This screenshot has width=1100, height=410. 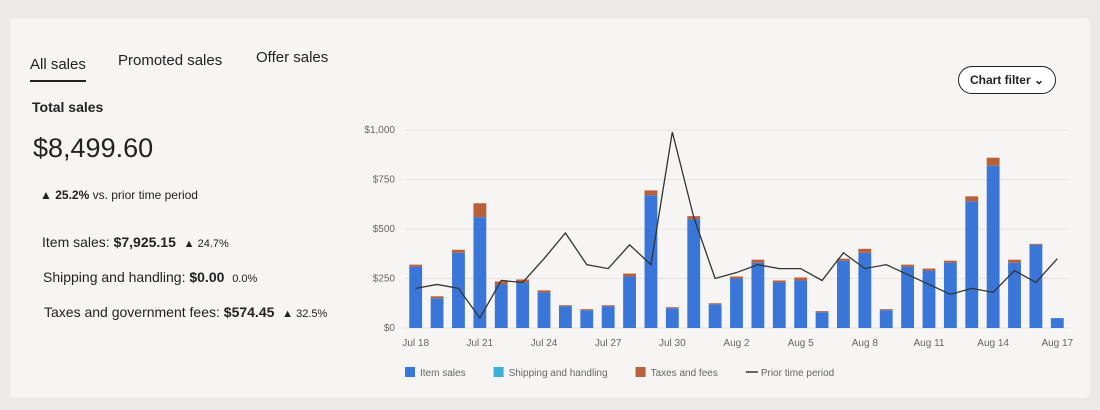 I want to click on x-tick-label: Aug 2, so click(x=736, y=343).